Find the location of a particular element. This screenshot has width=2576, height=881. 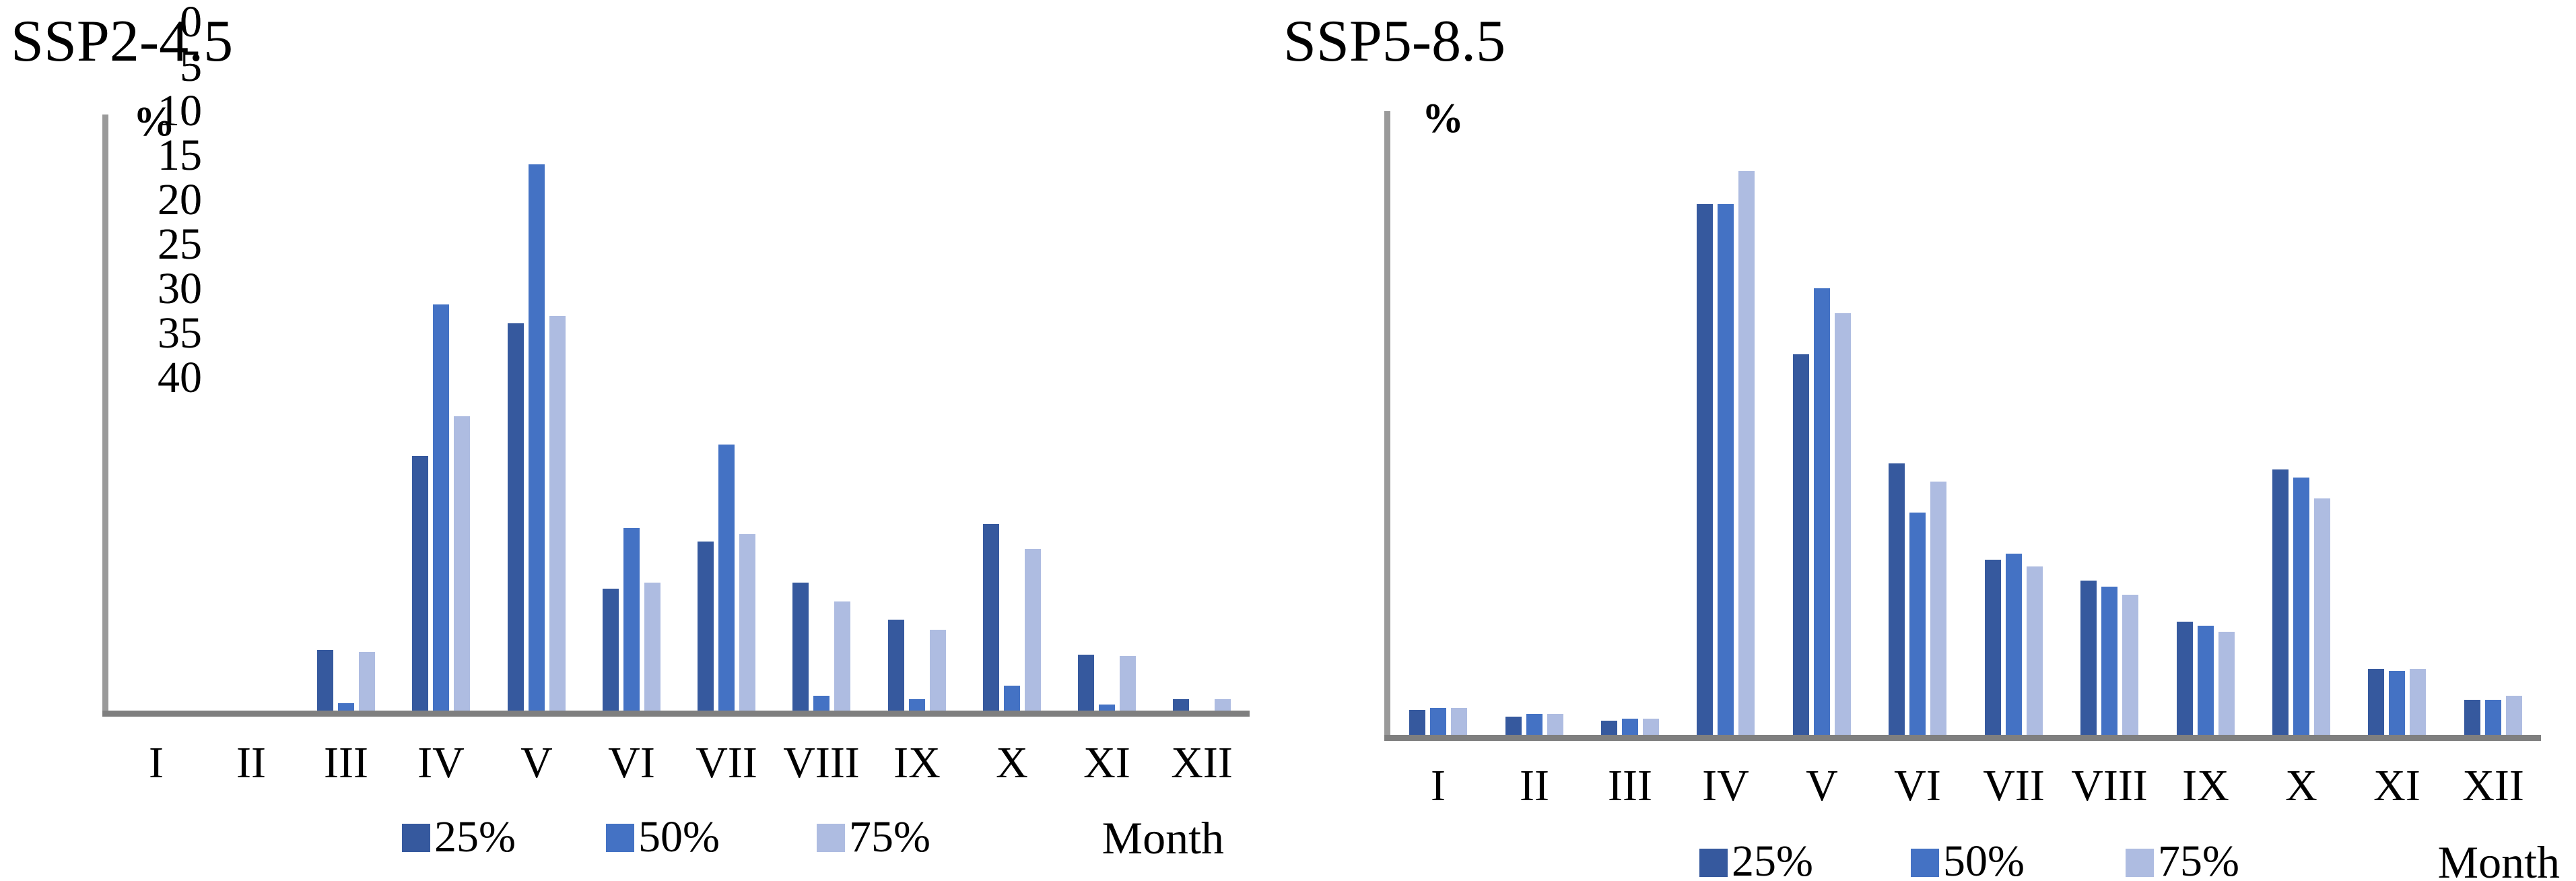

y-axis-tick-label: 20 is located at coordinates (180, 199).